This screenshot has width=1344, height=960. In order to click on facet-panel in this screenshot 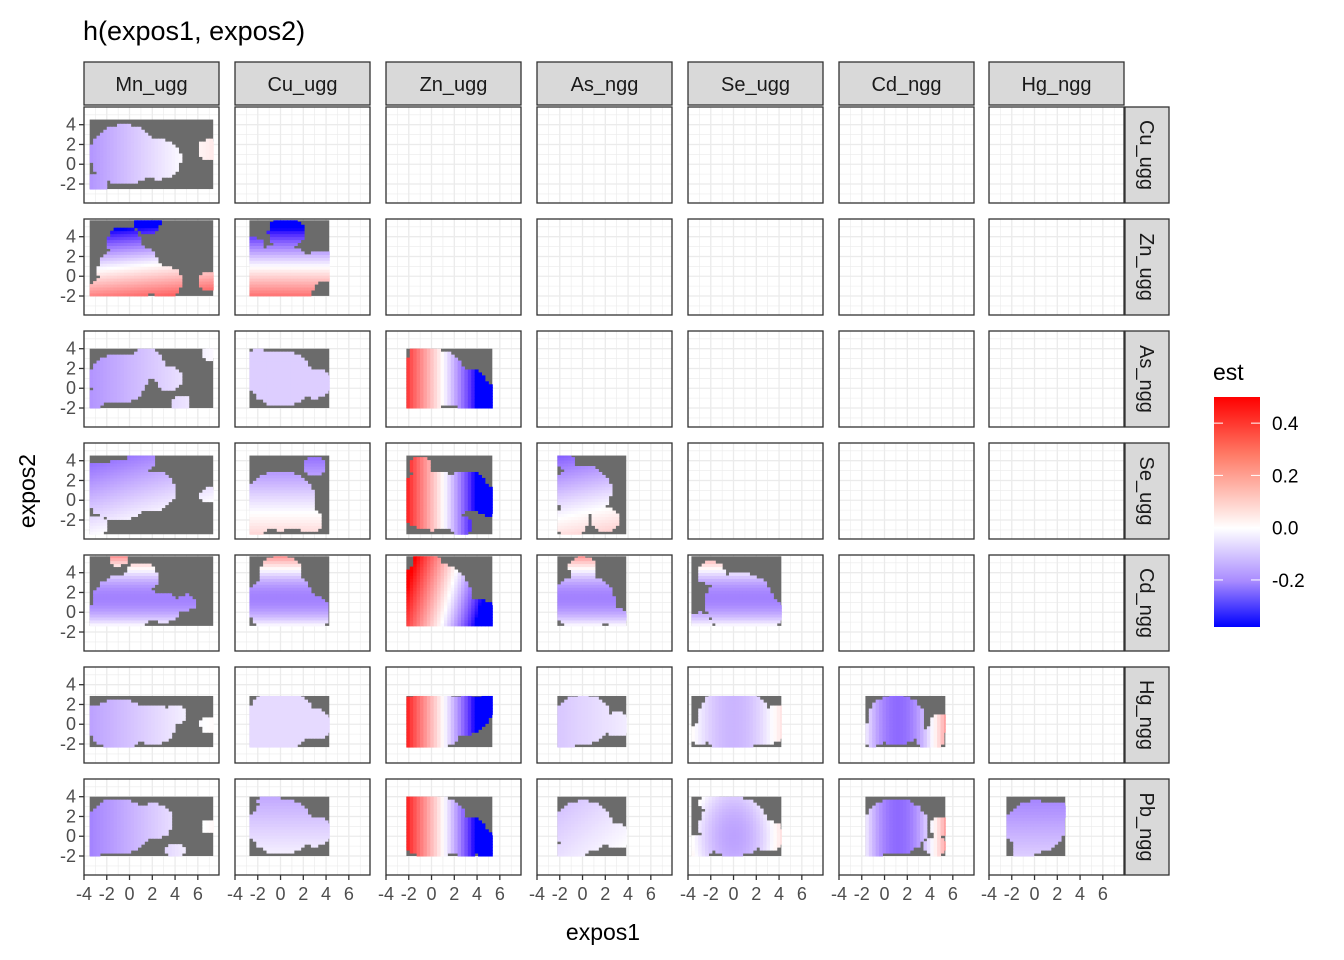, I will do `click(453, 267)`.